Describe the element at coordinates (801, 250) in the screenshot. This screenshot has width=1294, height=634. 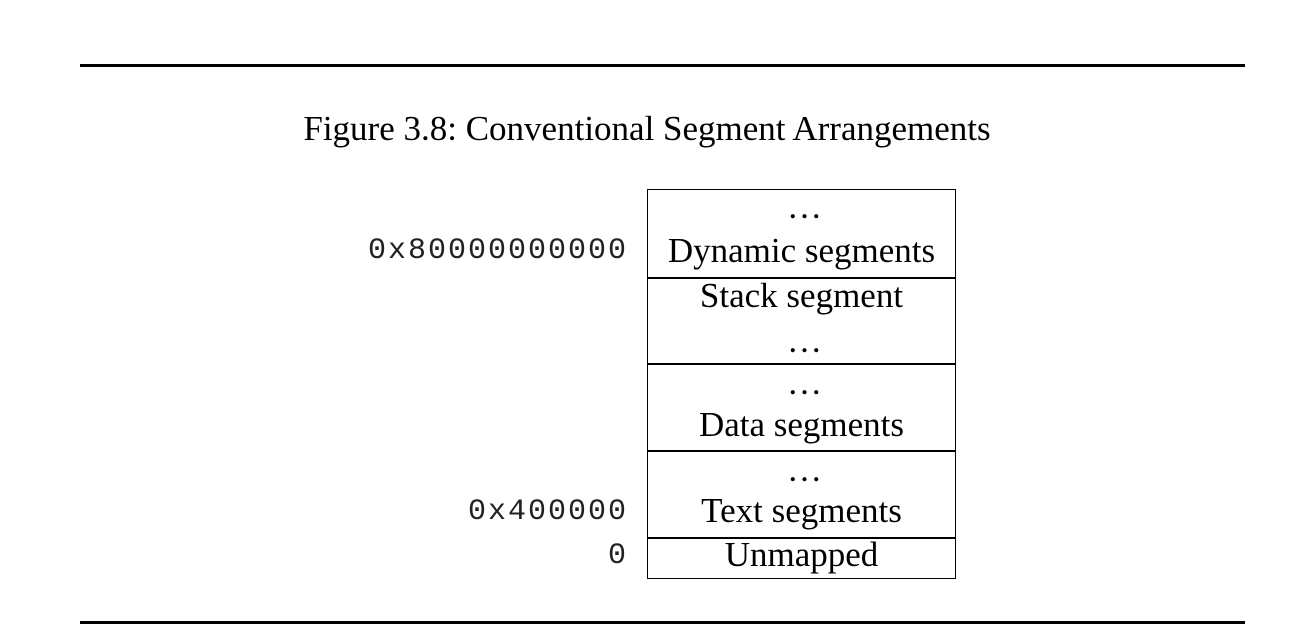
I see `dynamic-segments-label: Dynamic segments` at that location.